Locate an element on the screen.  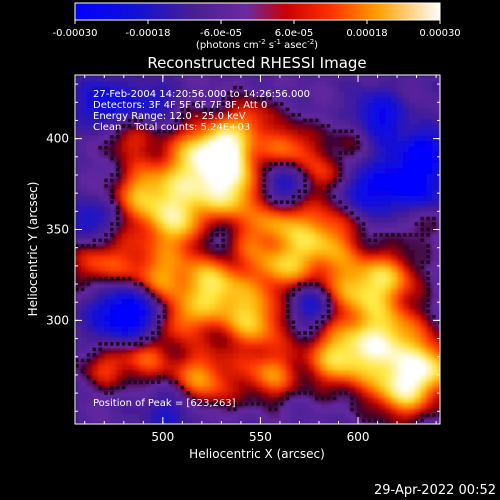
peak-position-label: Position of Peak = [623,263] is located at coordinates (164, 403).